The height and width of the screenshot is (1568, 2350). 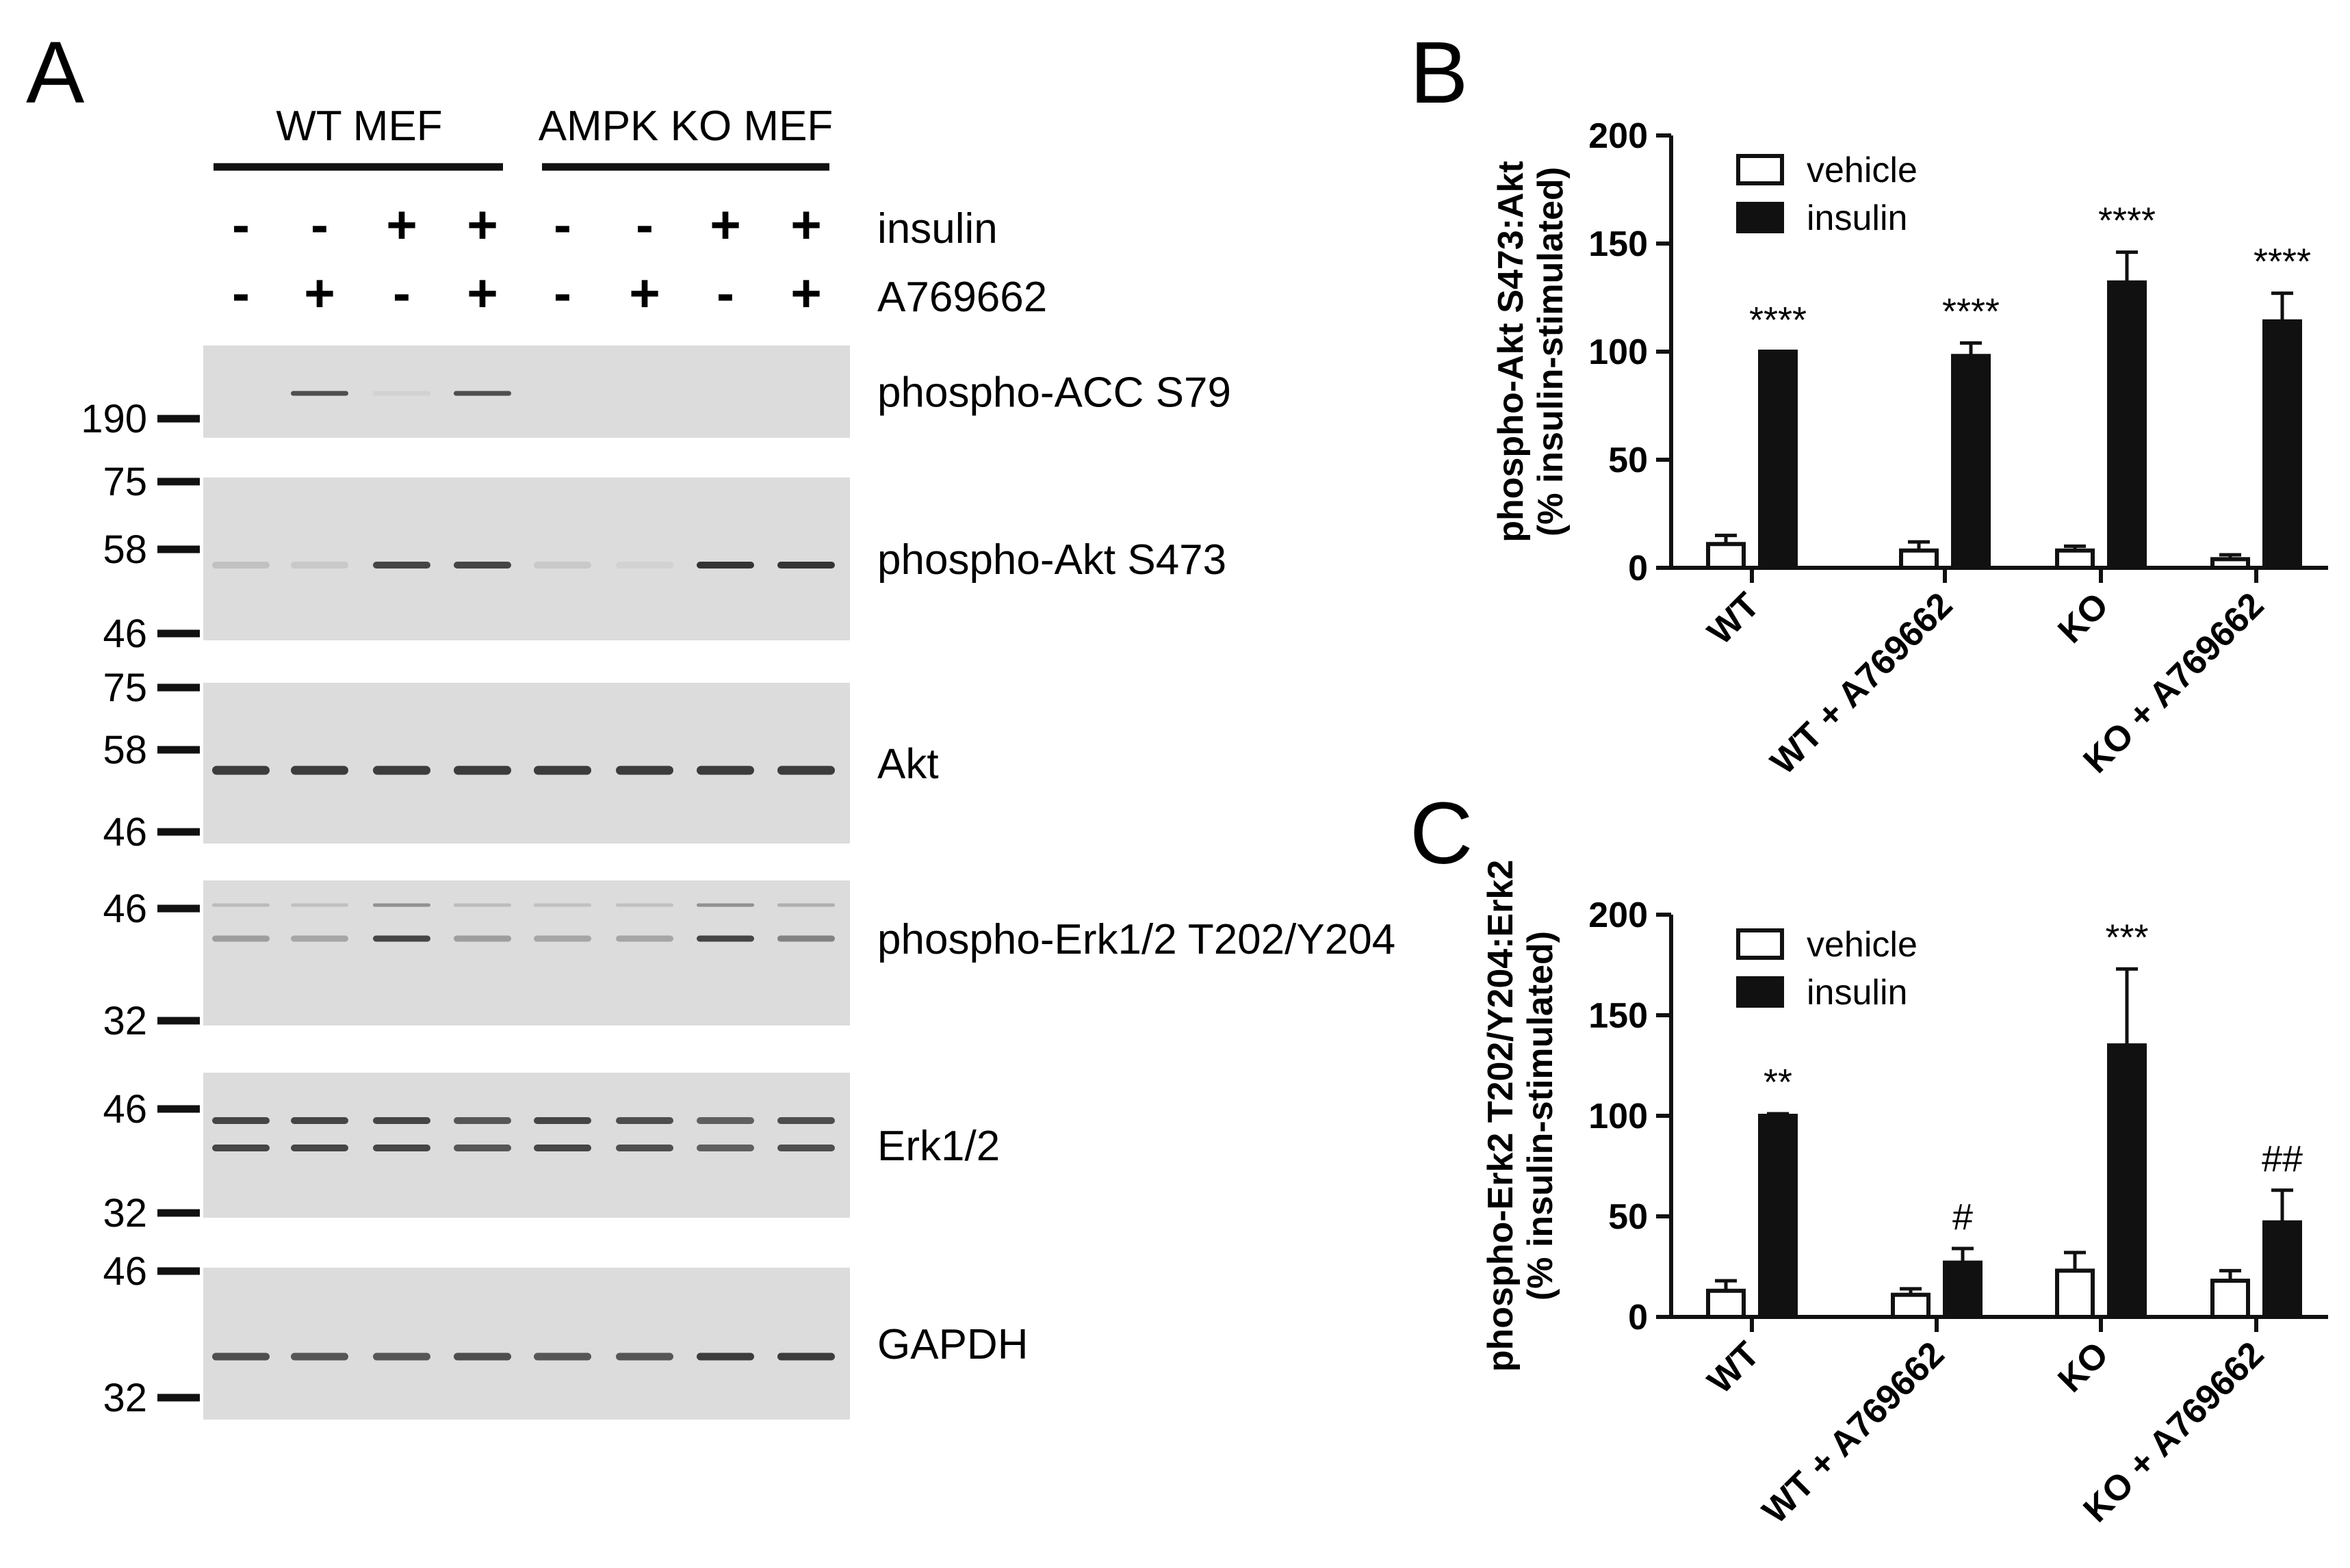 What do you see at coordinates (1760, 992) in the screenshot?
I see `chart-c-legend-swatch-insulin` at bounding box center [1760, 992].